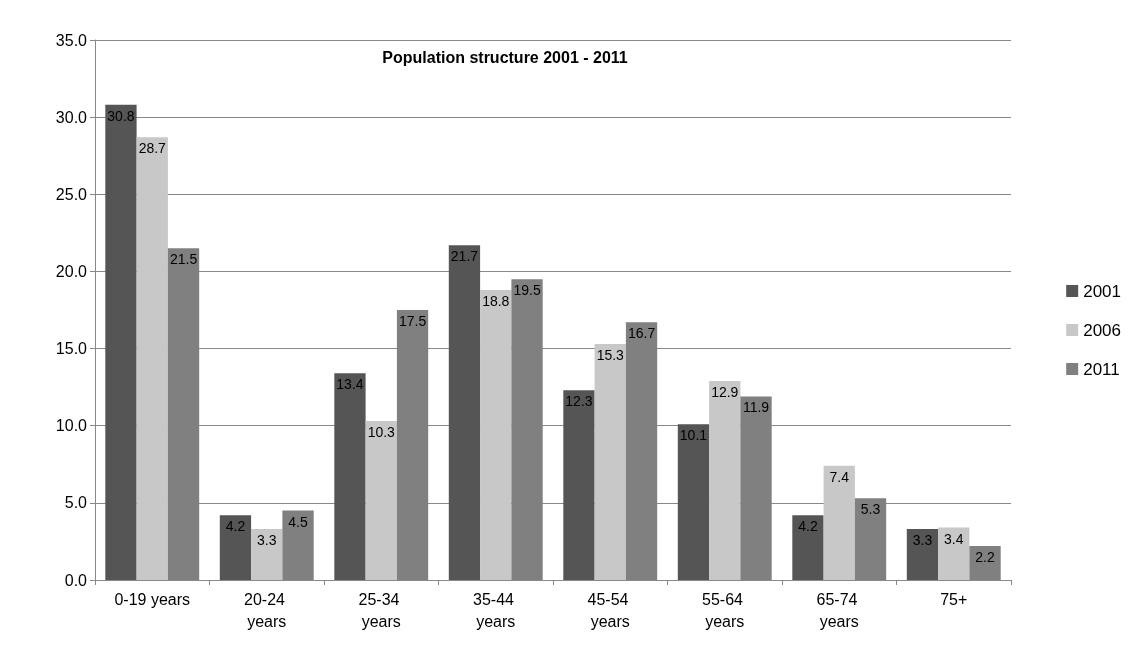 The image size is (1146, 660). Describe the element at coordinates (71, 117) in the screenshot. I see `y-tick-label: 30.0` at that location.